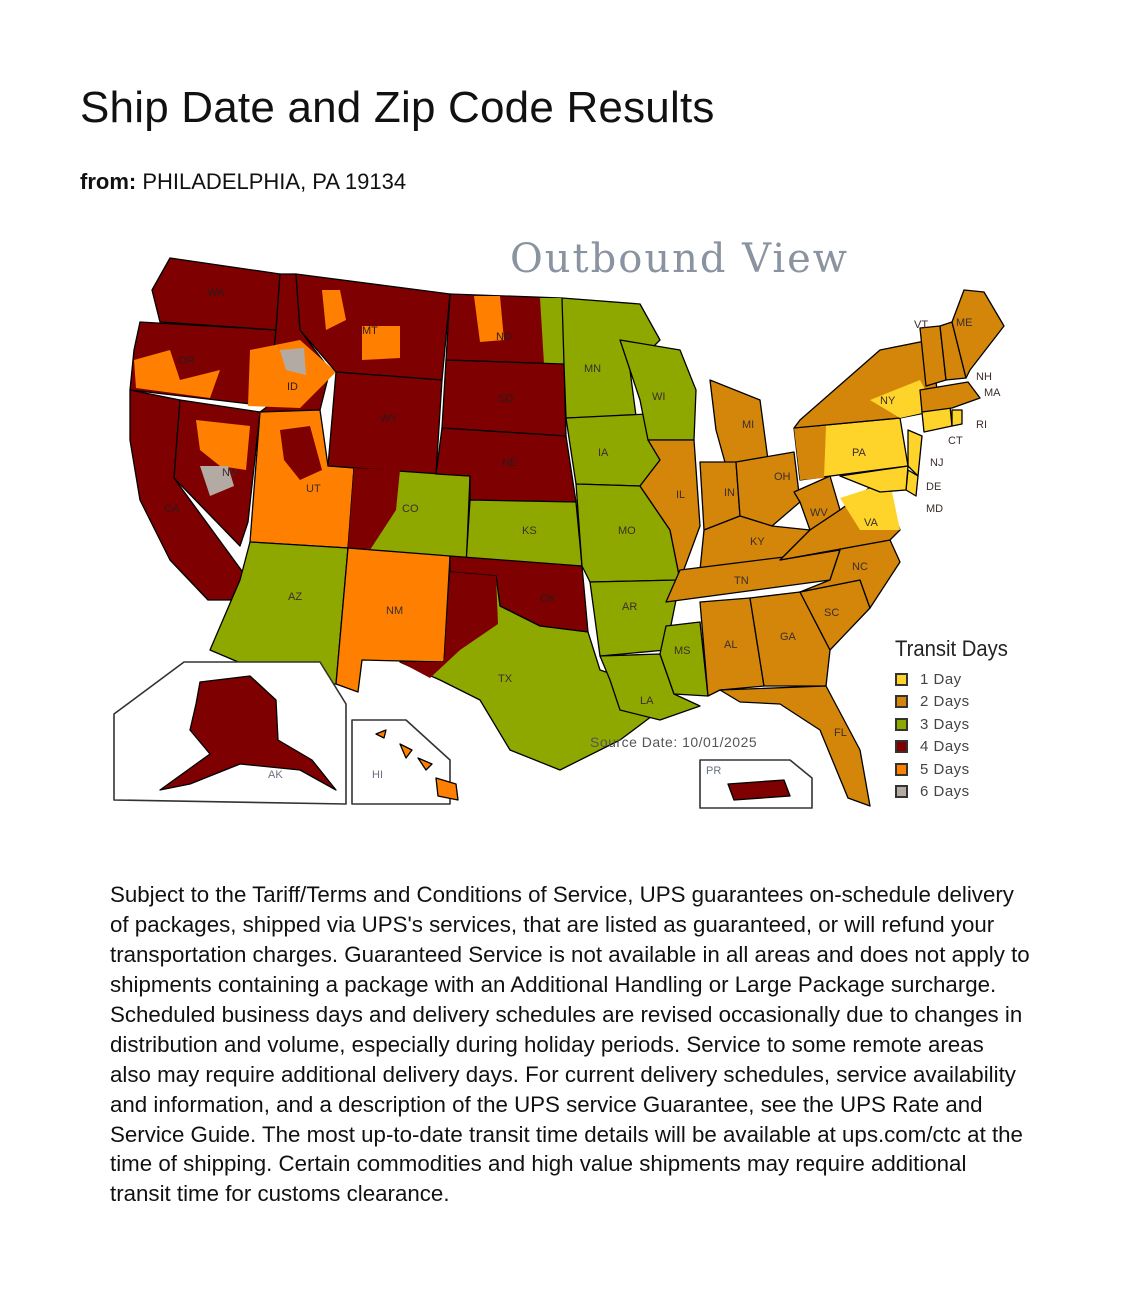  Describe the element at coordinates (795, 746) in the screenshot. I see `state-FL` at that location.